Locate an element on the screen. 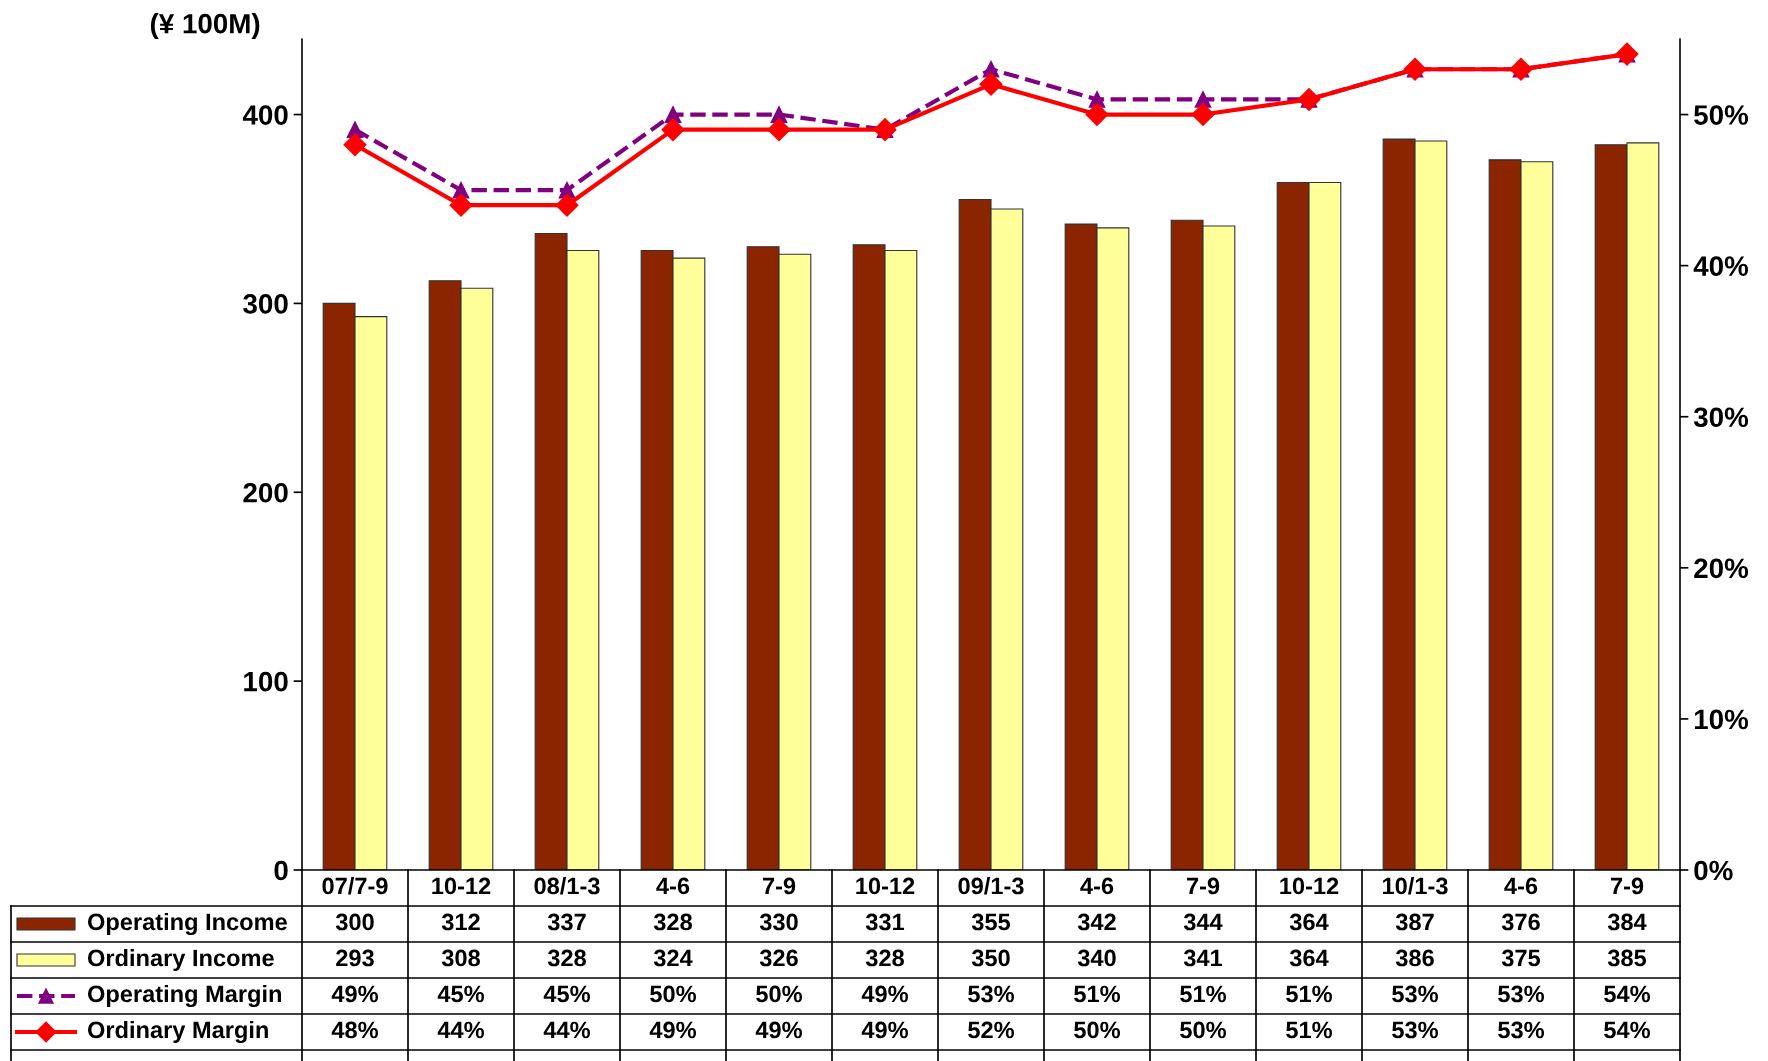 The image size is (1768, 1061). data-label: 344 is located at coordinates (1203, 922).